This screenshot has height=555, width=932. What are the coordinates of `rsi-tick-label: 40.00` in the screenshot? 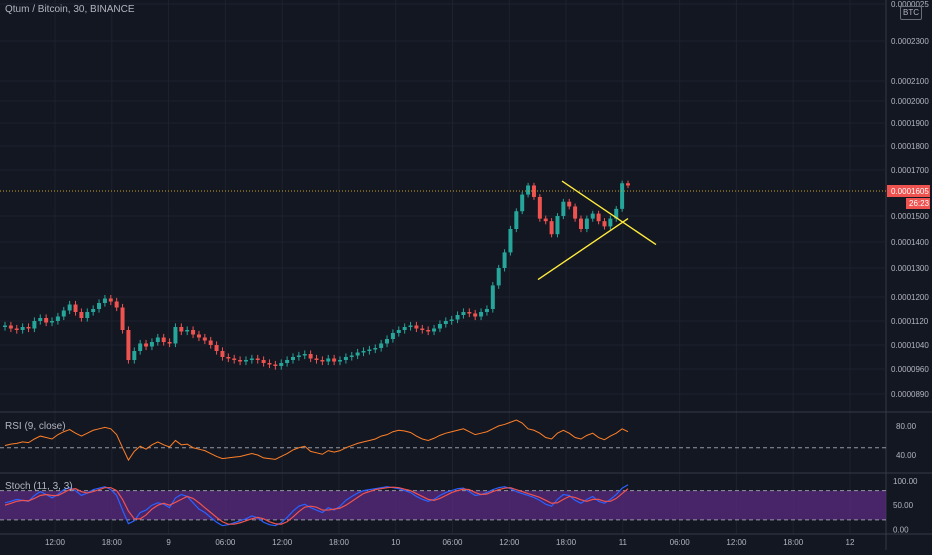 It's located at (906, 455).